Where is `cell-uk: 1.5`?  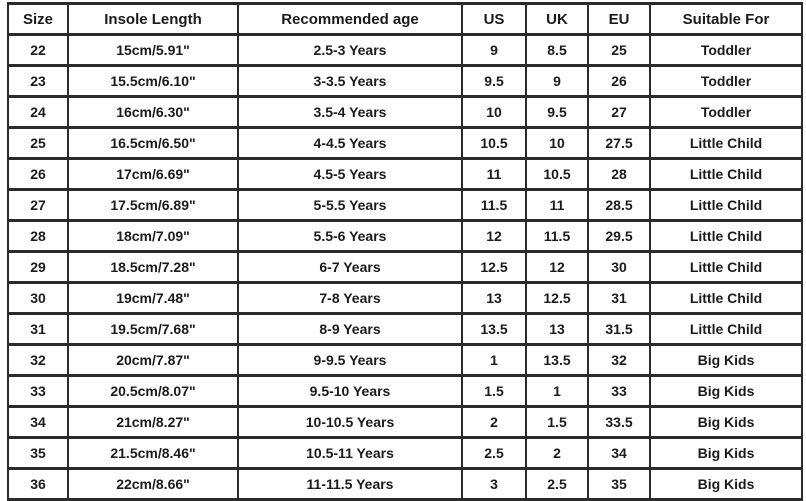
cell-uk: 1.5 is located at coordinates (557, 422).